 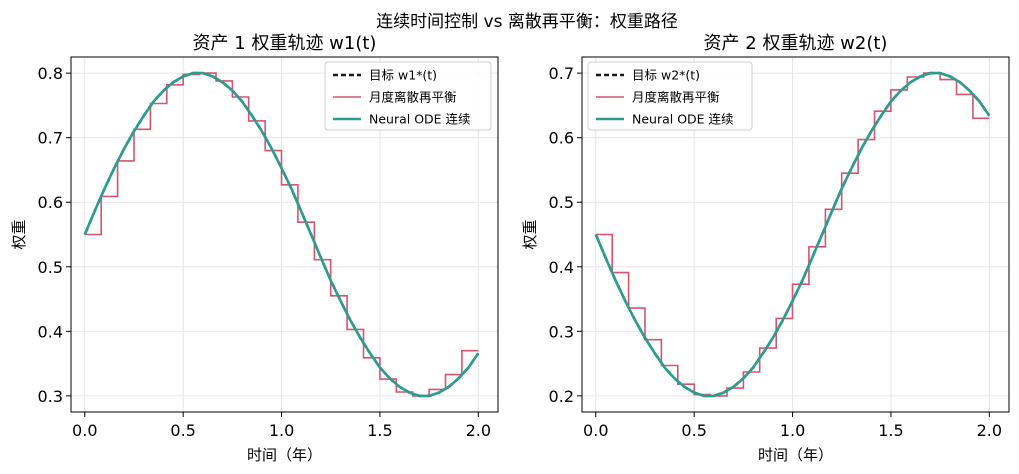 What do you see at coordinates (561, 396) in the screenshot?
I see `y-tick-label: 0.2` at bounding box center [561, 396].